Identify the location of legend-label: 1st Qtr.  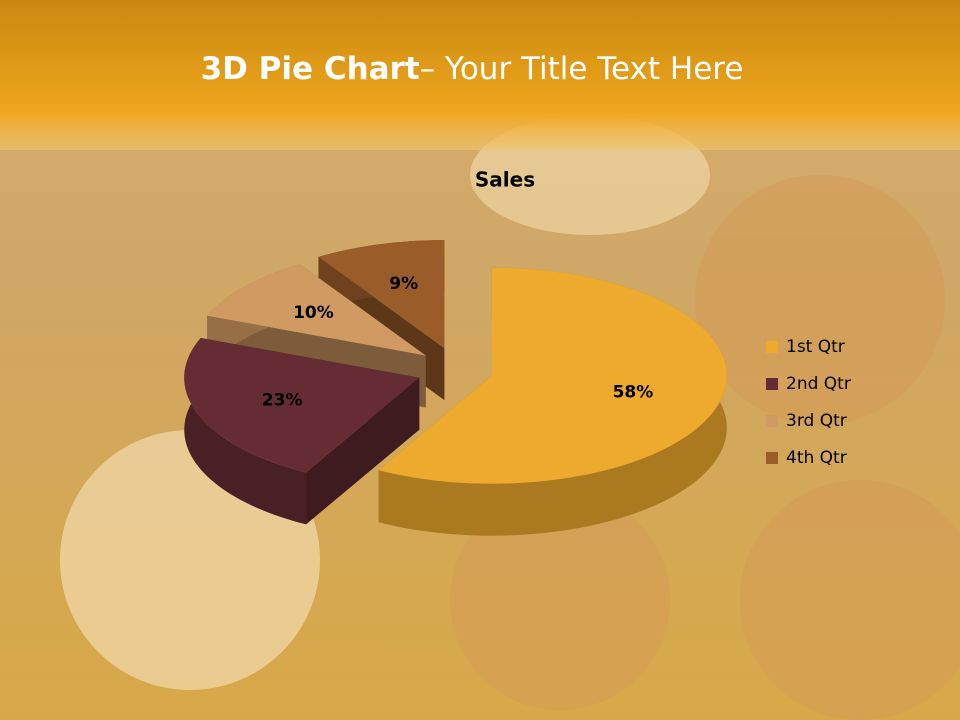
(815, 347).